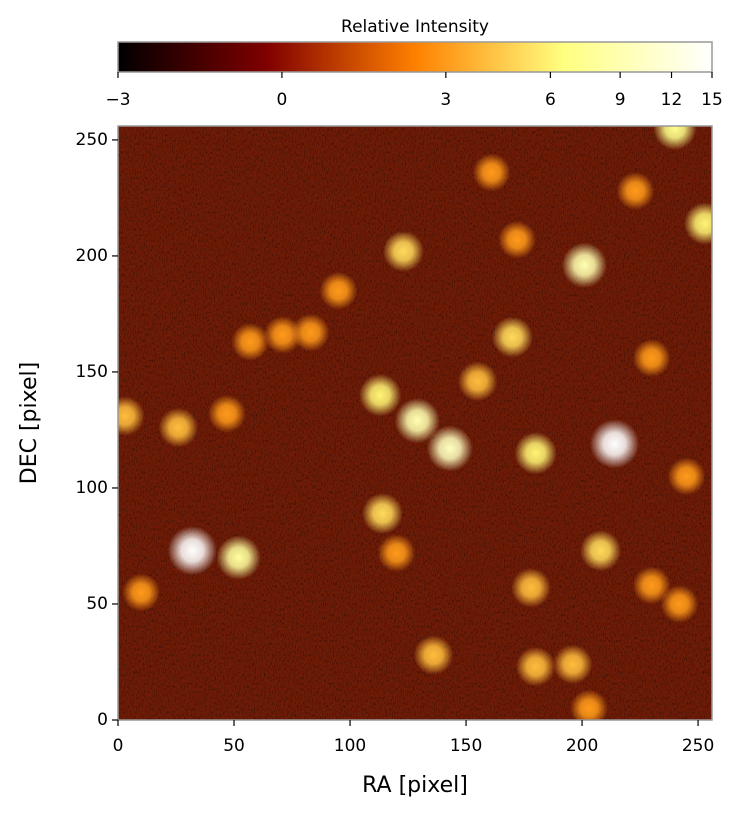  Describe the element at coordinates (415, 785) in the screenshot. I see `x-axis-label: RA [pixel]` at that location.